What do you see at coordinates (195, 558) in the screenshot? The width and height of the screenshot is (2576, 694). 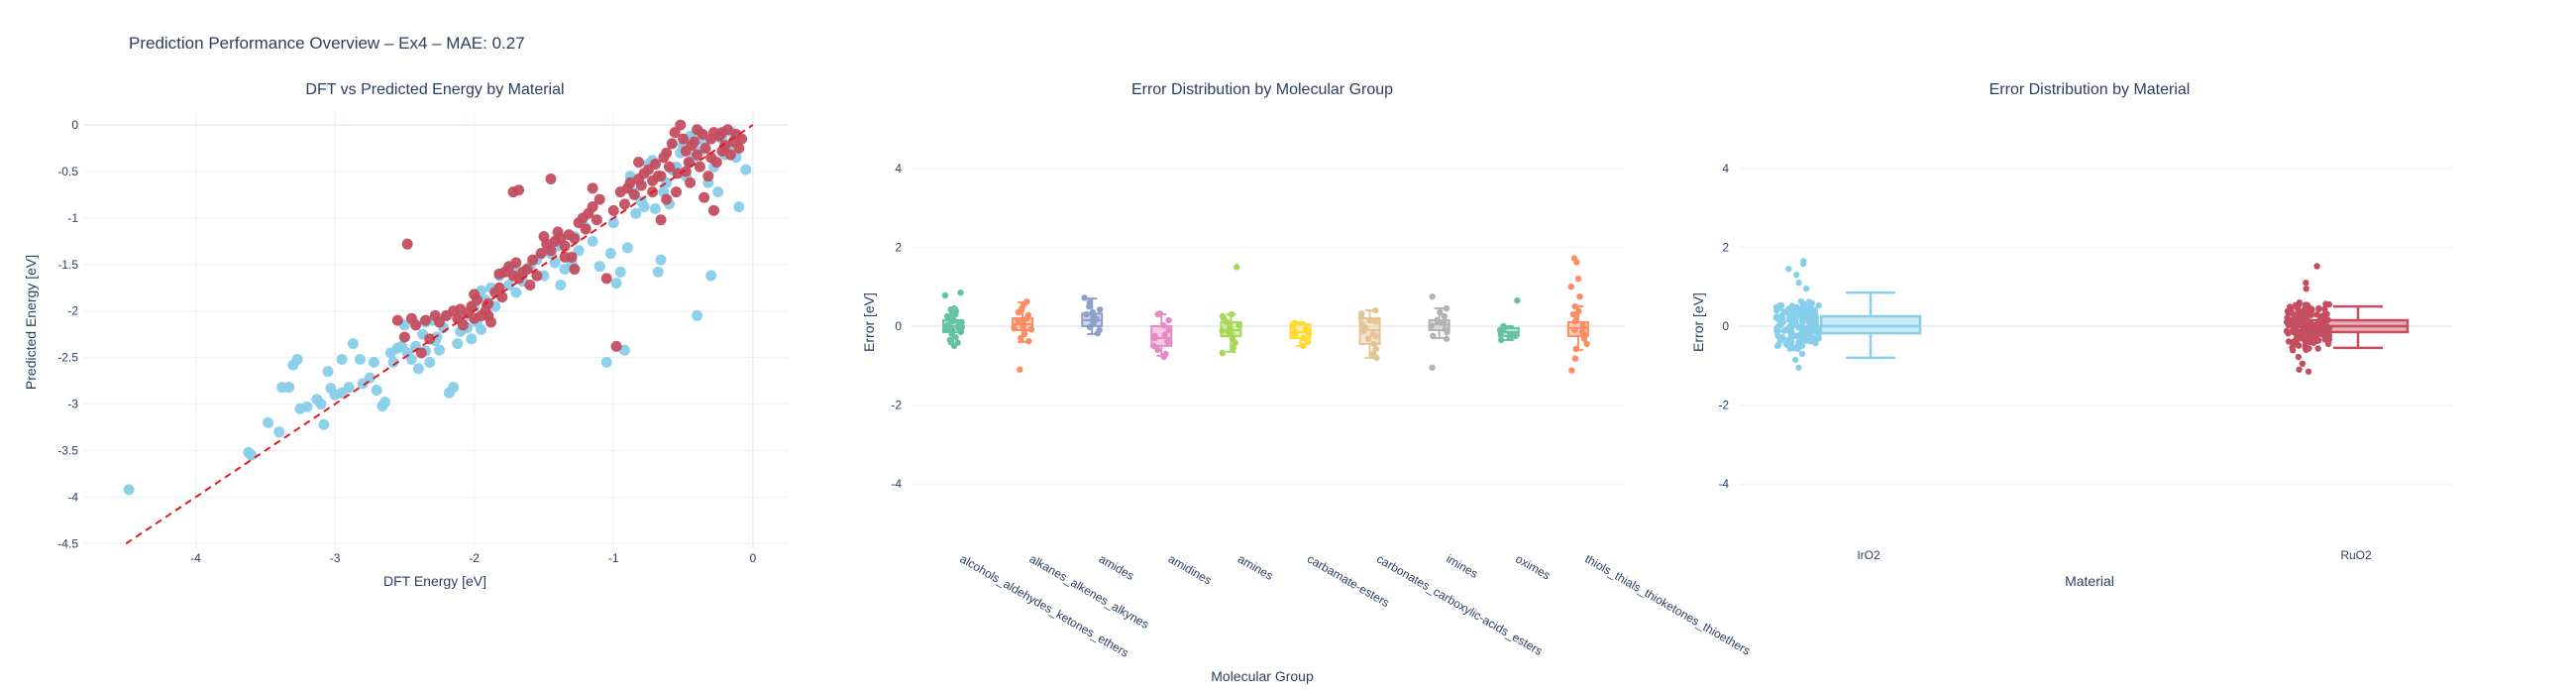 I see `panel-1-x-tick-label: -4` at bounding box center [195, 558].